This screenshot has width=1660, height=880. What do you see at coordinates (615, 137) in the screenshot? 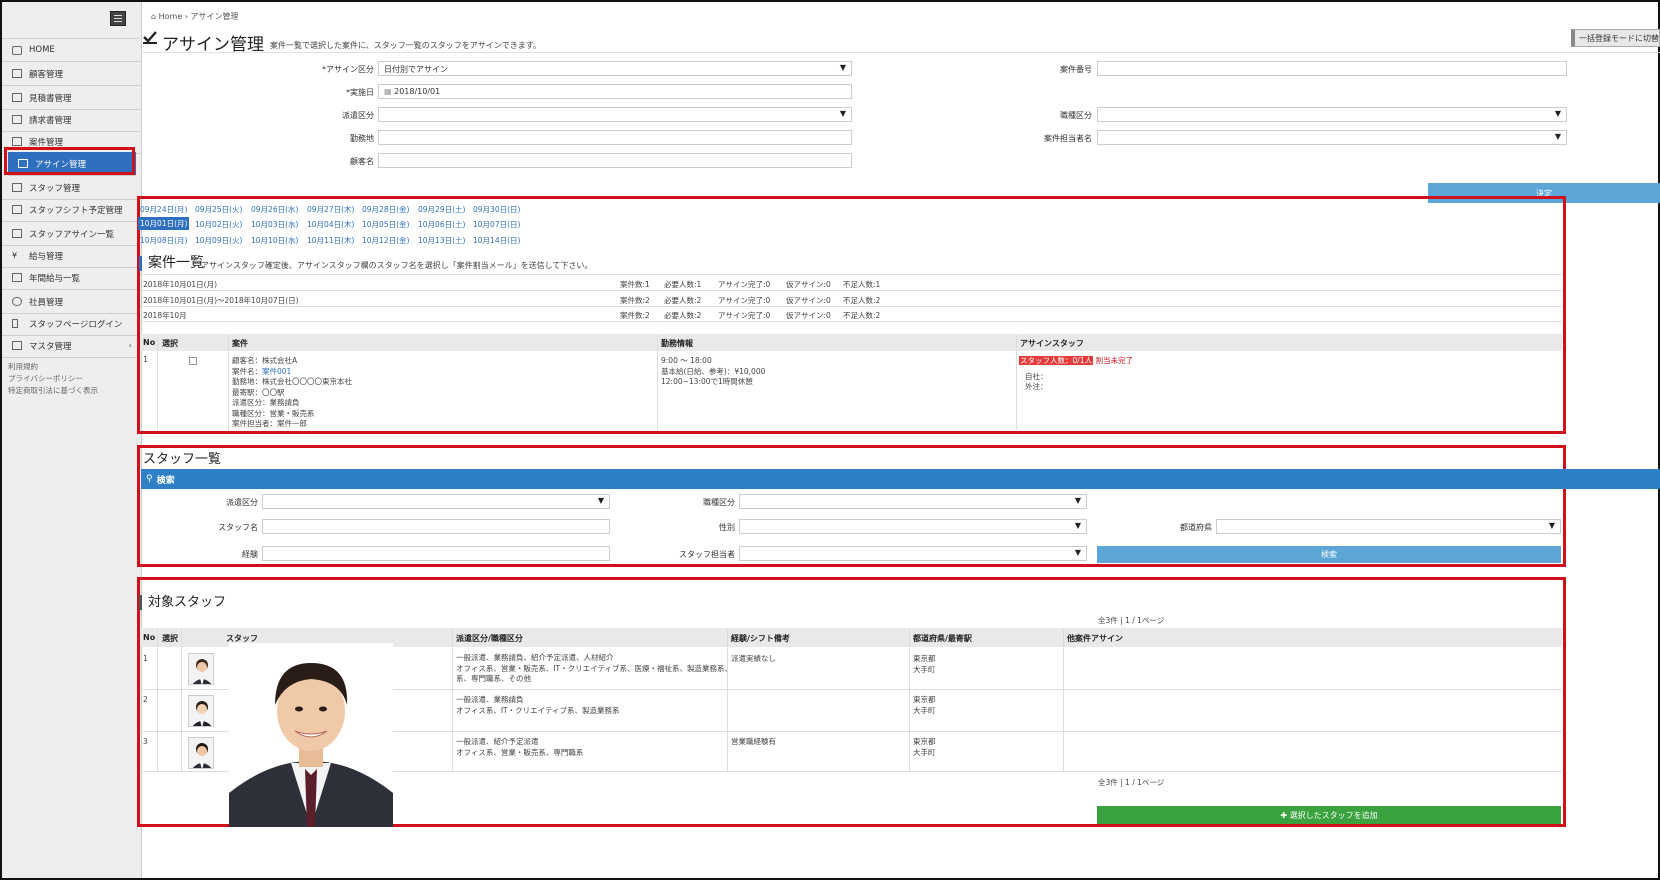
I see `work-place-input` at bounding box center [615, 137].